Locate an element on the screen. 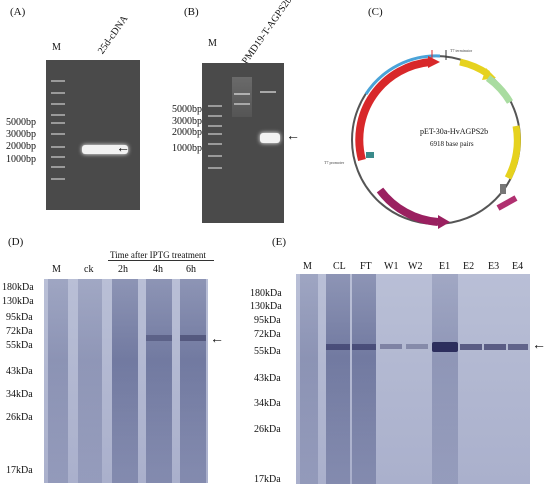  panel-e-lane-m: M is located at coordinates (307, 266).